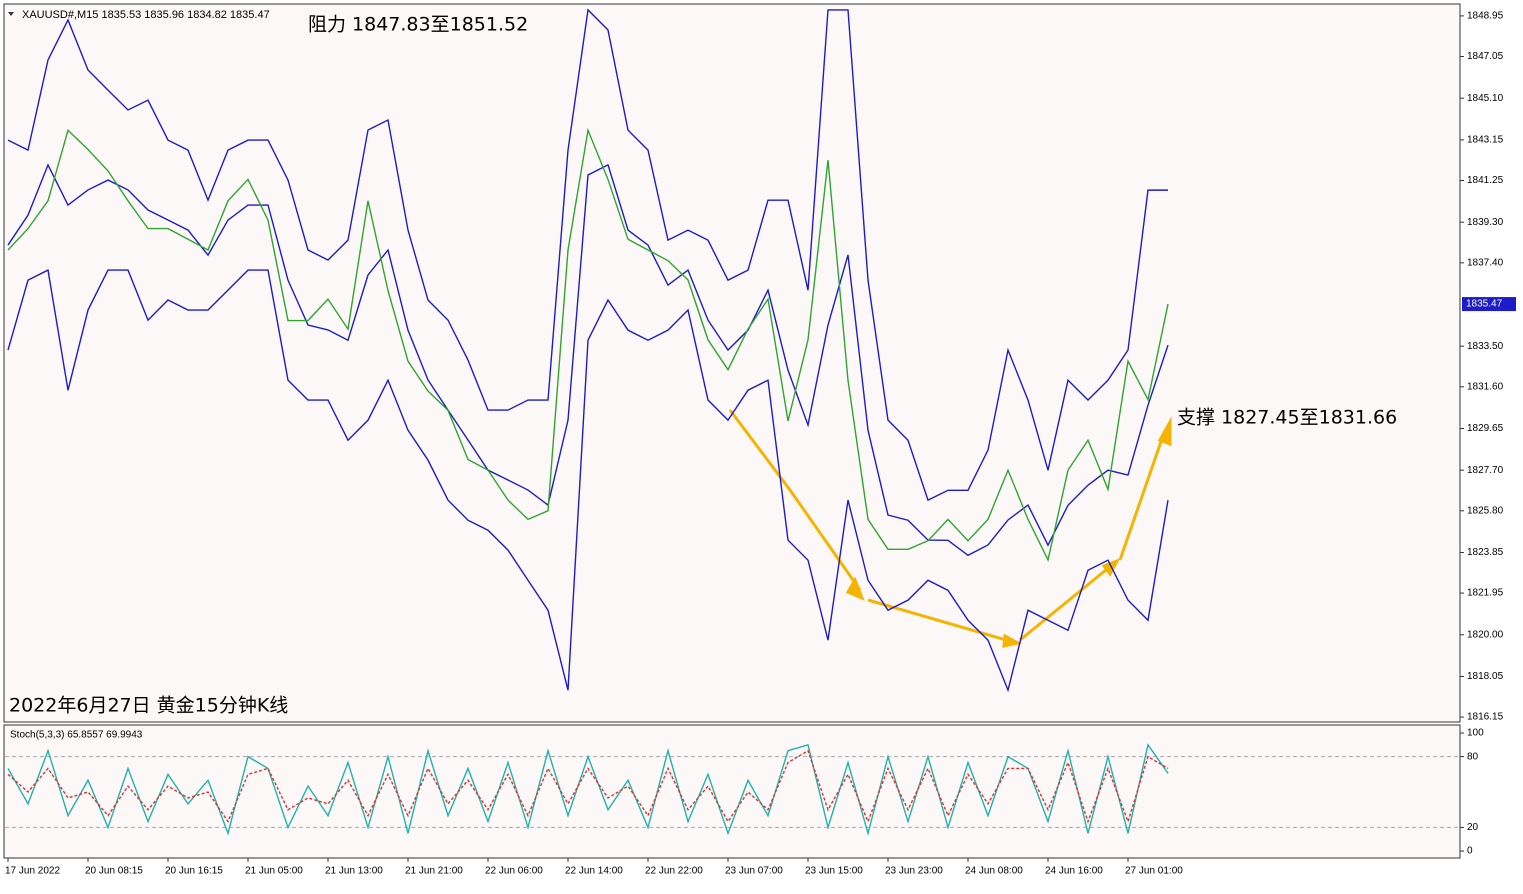 The width and height of the screenshot is (1523, 894). Describe the element at coordinates (914, 871) in the screenshot. I see `x-tick-label: 23 Jun 23:00` at that location.